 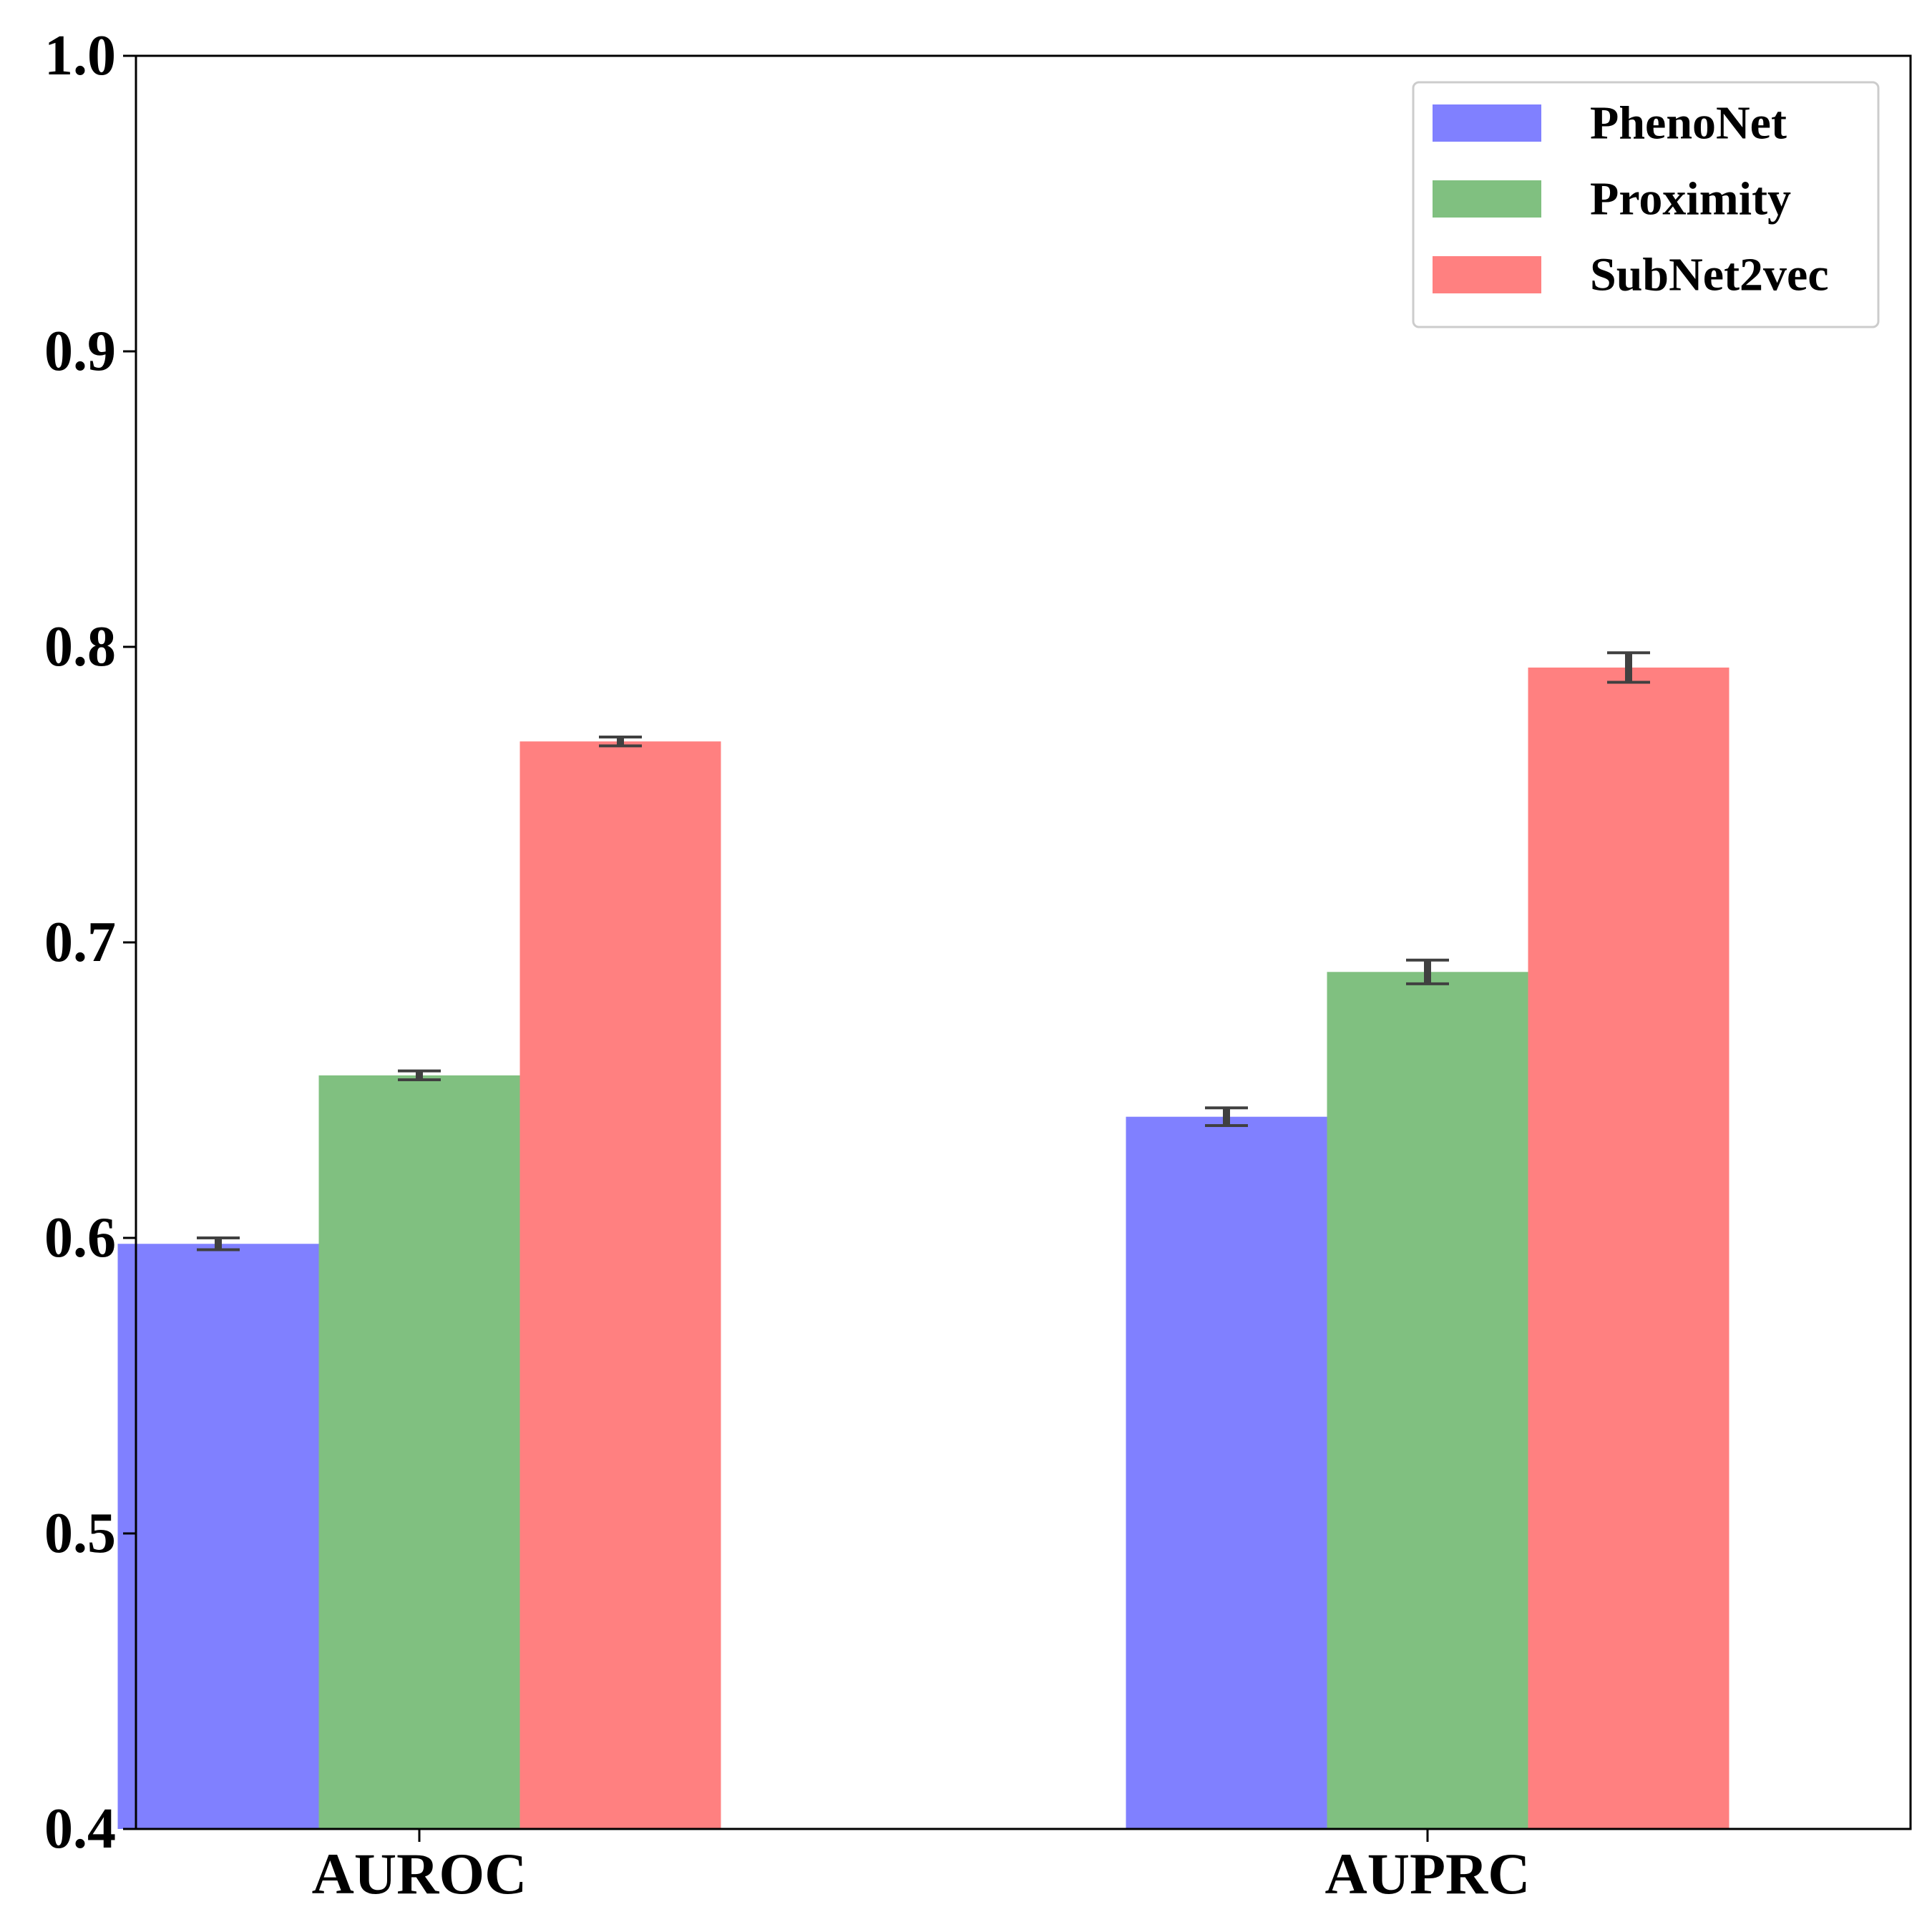 What do you see at coordinates (1688, 123) in the screenshot?
I see `legend-label-phenonet: PhenoNet` at bounding box center [1688, 123].